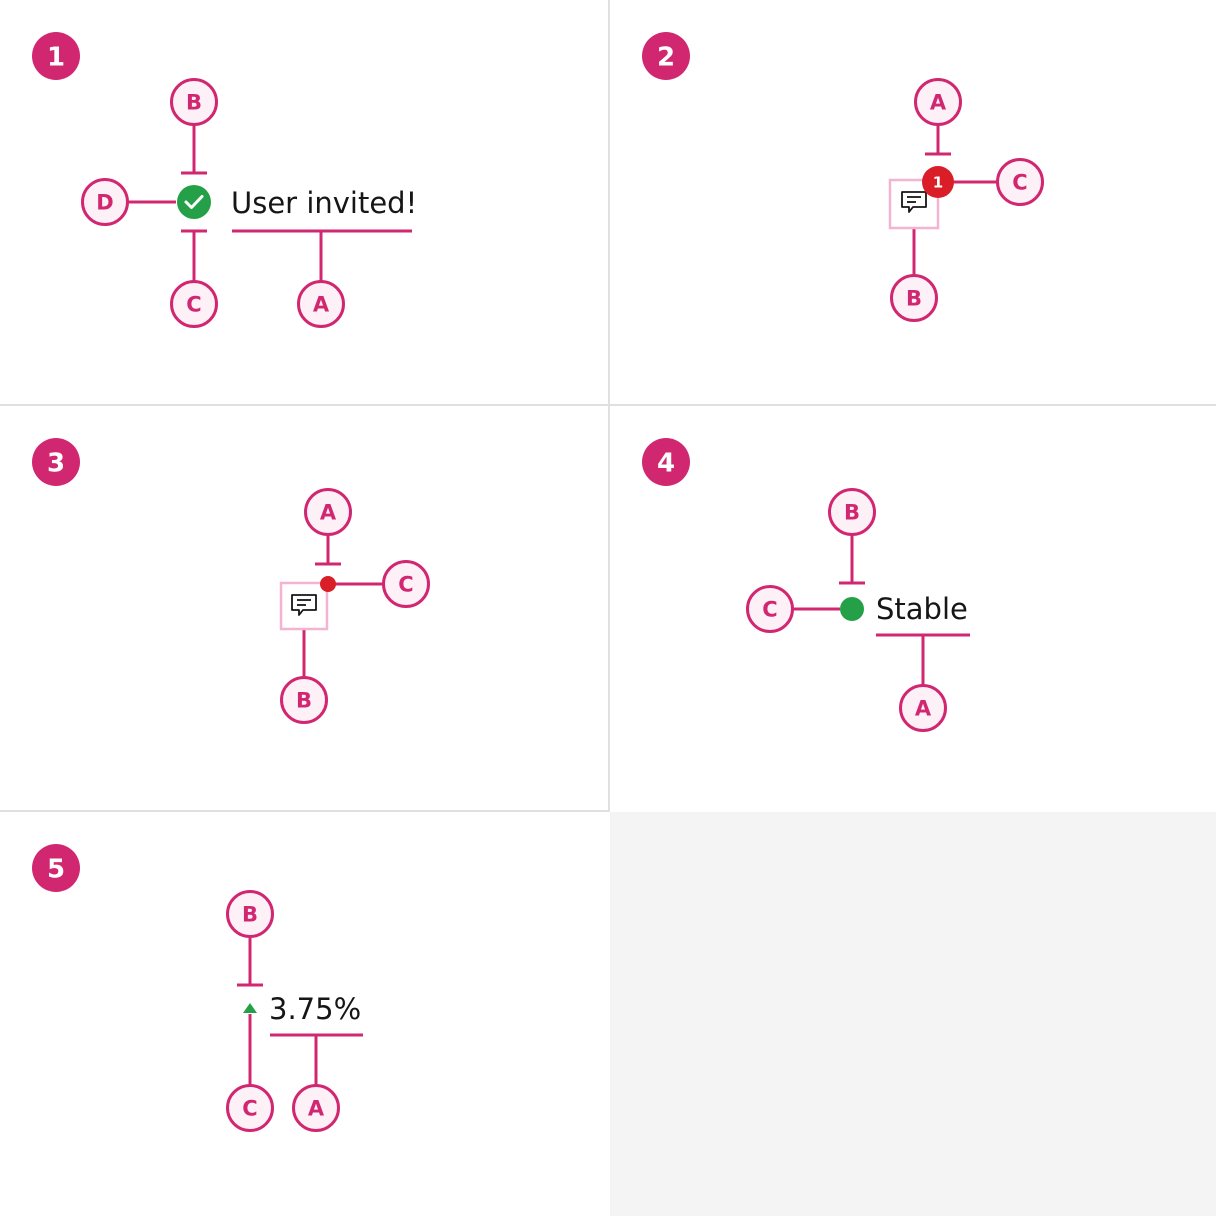 The height and width of the screenshot is (1216, 1216). What do you see at coordinates (315, 1009) in the screenshot?
I see `trend-value: 3.75%` at bounding box center [315, 1009].